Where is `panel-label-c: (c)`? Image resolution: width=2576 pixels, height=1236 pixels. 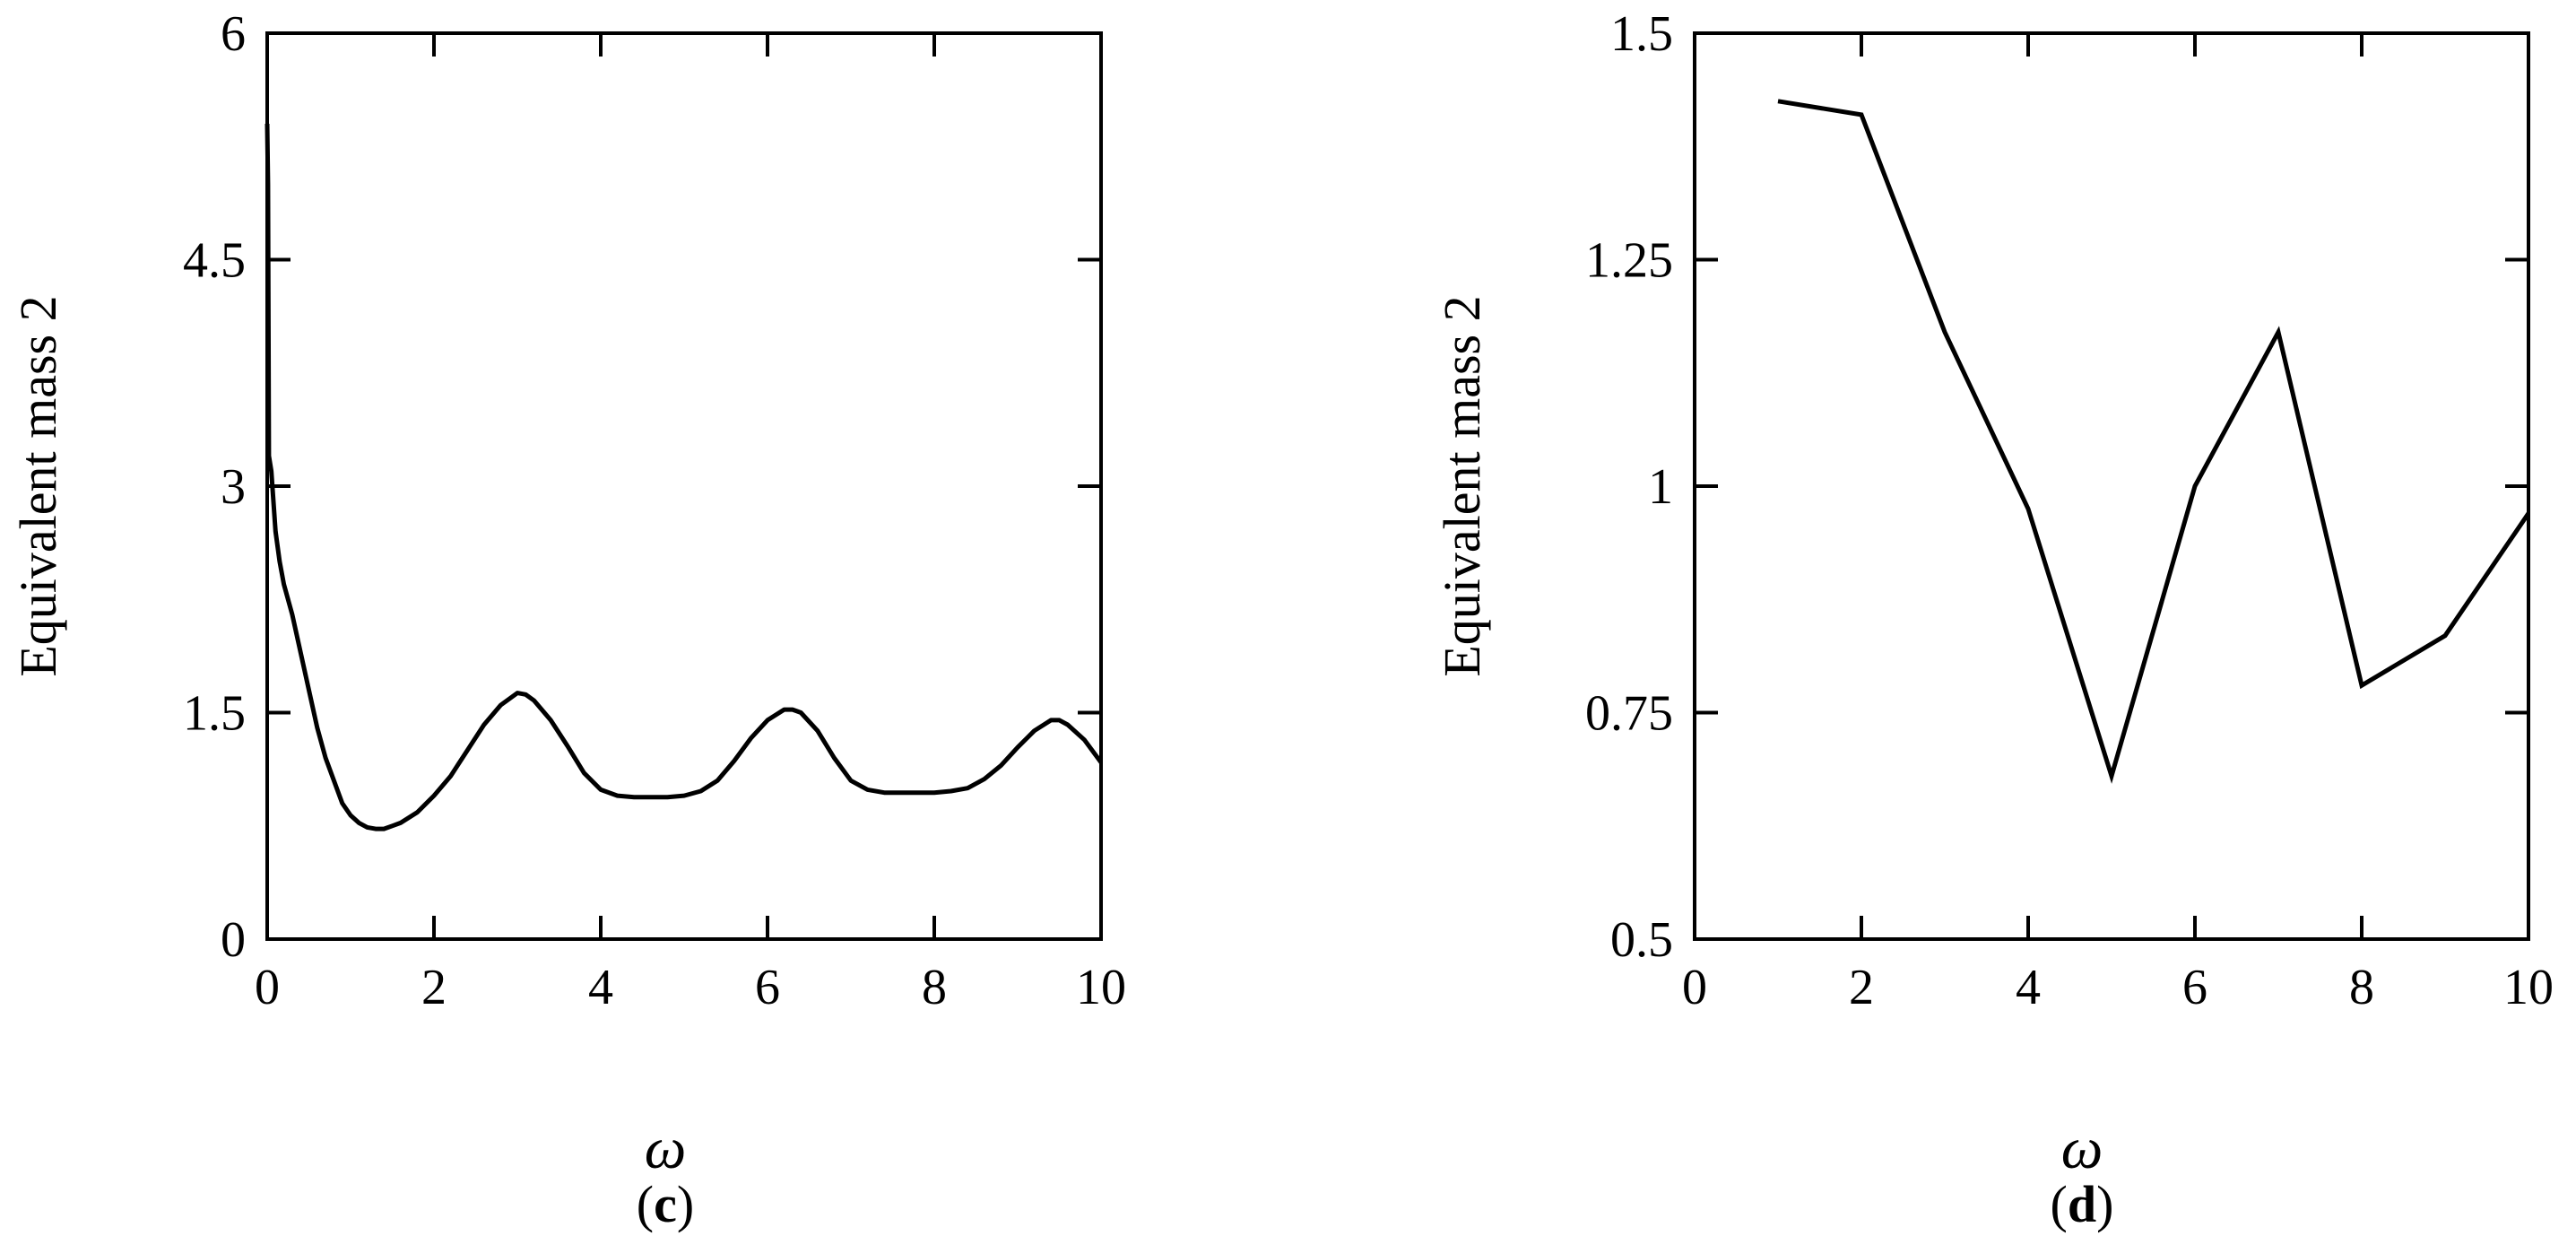 panel-label-c: (c) is located at coordinates (665, 1204).